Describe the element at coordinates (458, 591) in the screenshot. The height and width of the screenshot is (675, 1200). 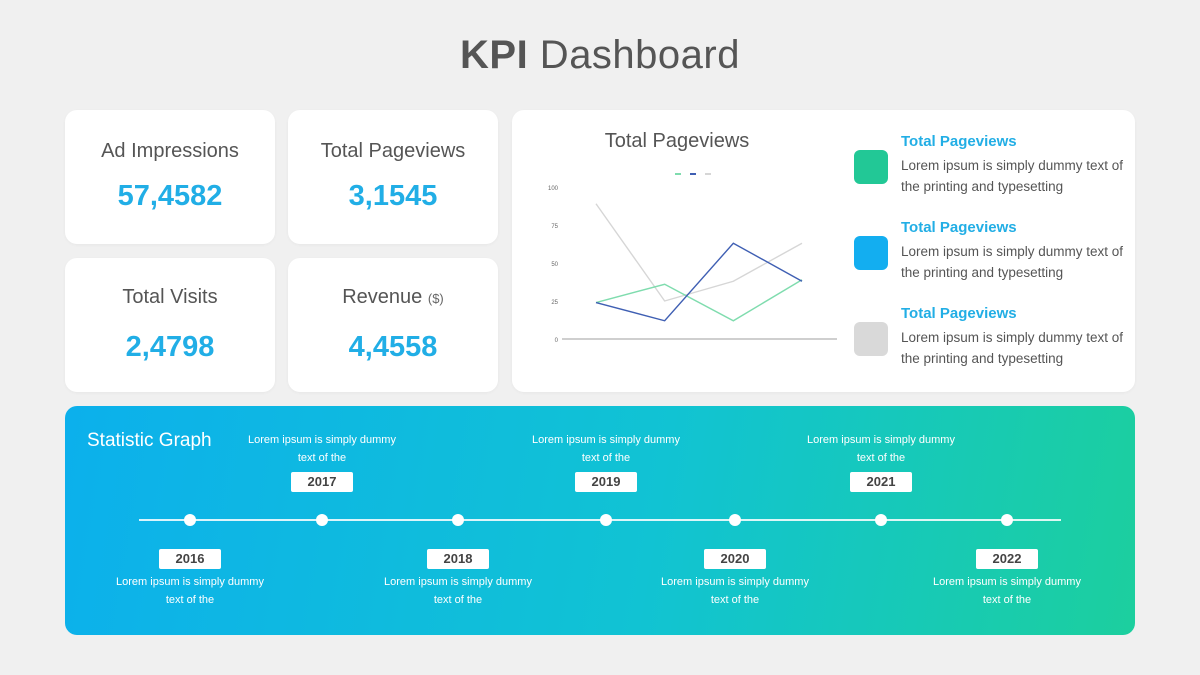
I see `timeline-text-2018: Lorem ipsum is simply dummy text of the` at that location.